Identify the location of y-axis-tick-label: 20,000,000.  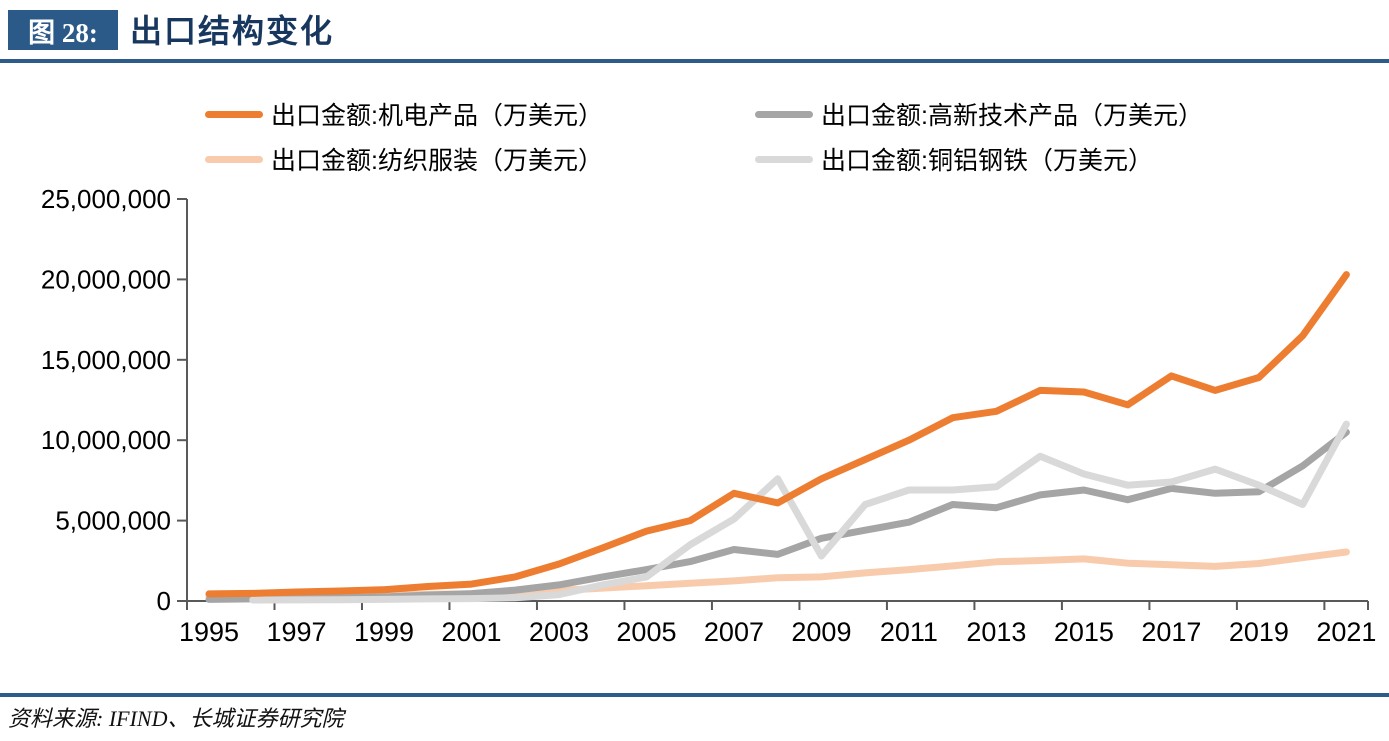
(106, 279).